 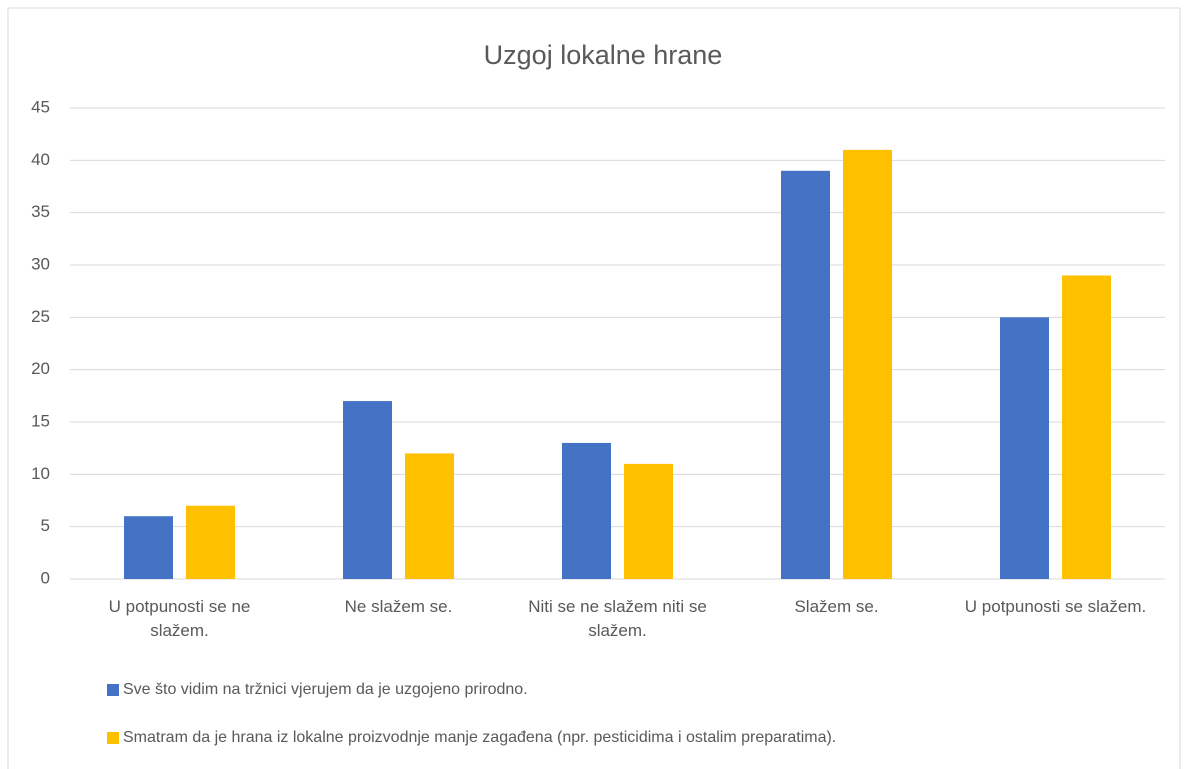 I want to click on y-tick-label: 5, so click(x=45, y=525).